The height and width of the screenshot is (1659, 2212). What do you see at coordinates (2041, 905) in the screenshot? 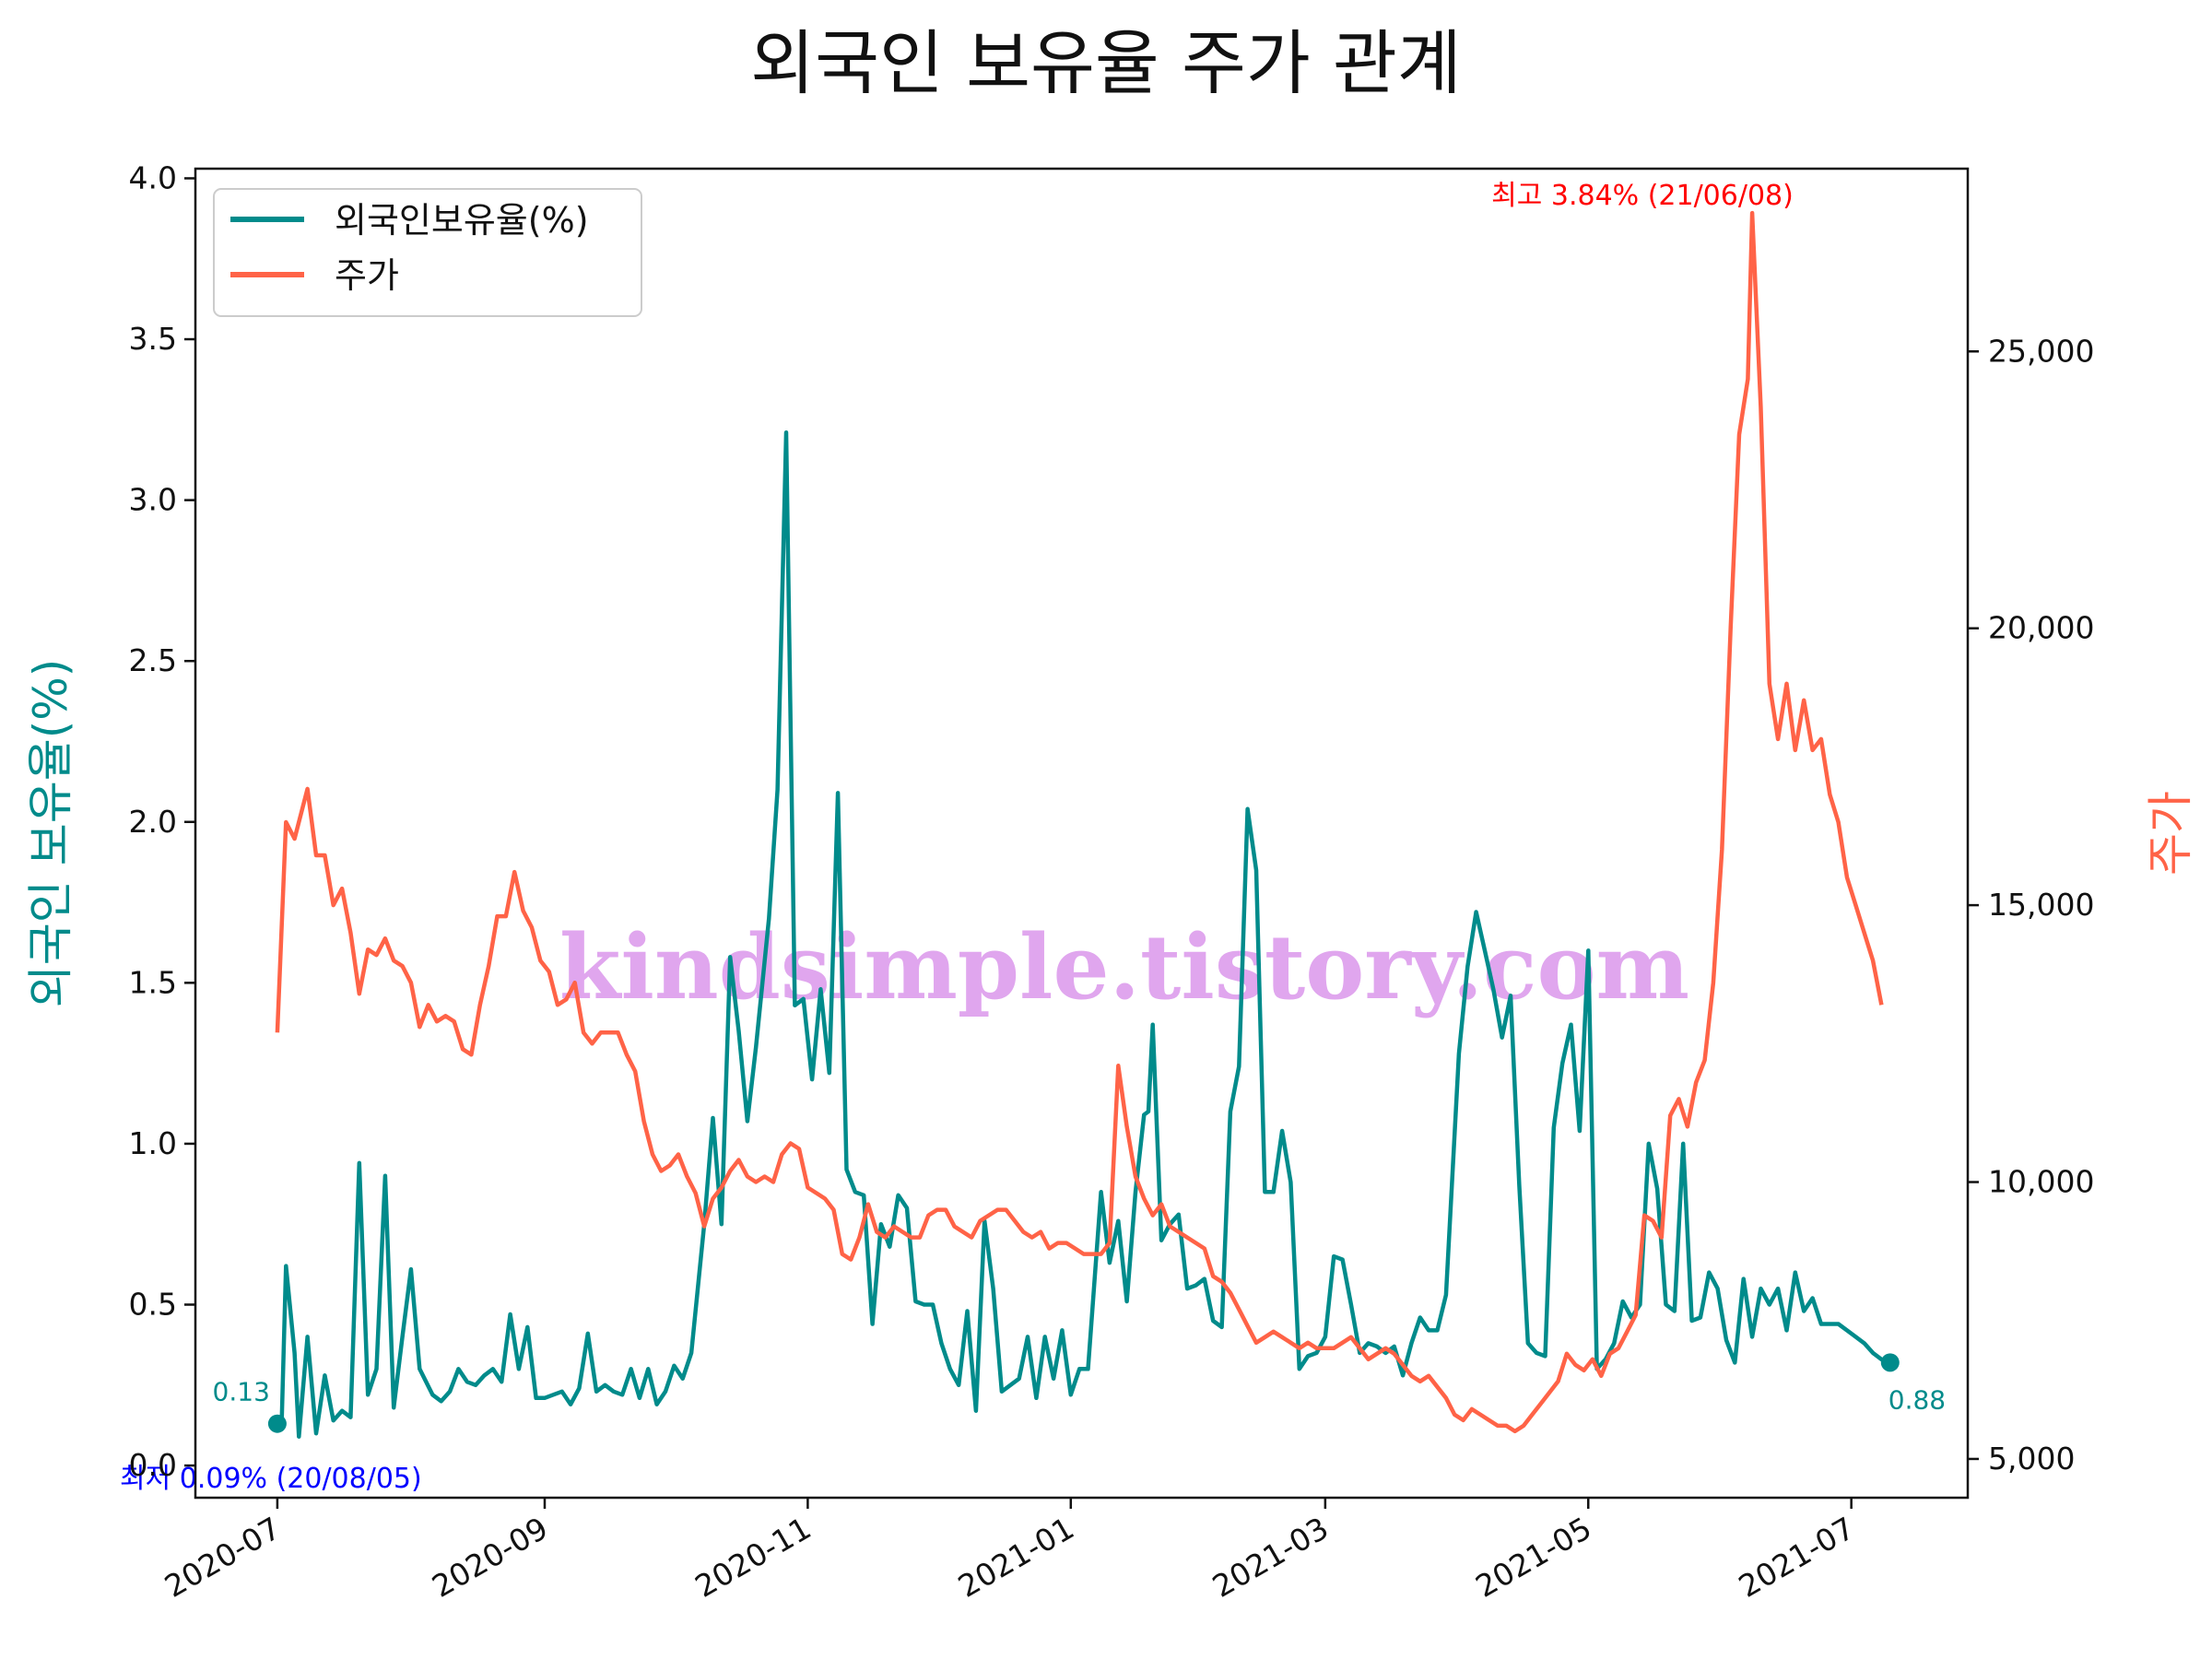
I see `y-right-tick-label: 15,000` at bounding box center [2041, 905].